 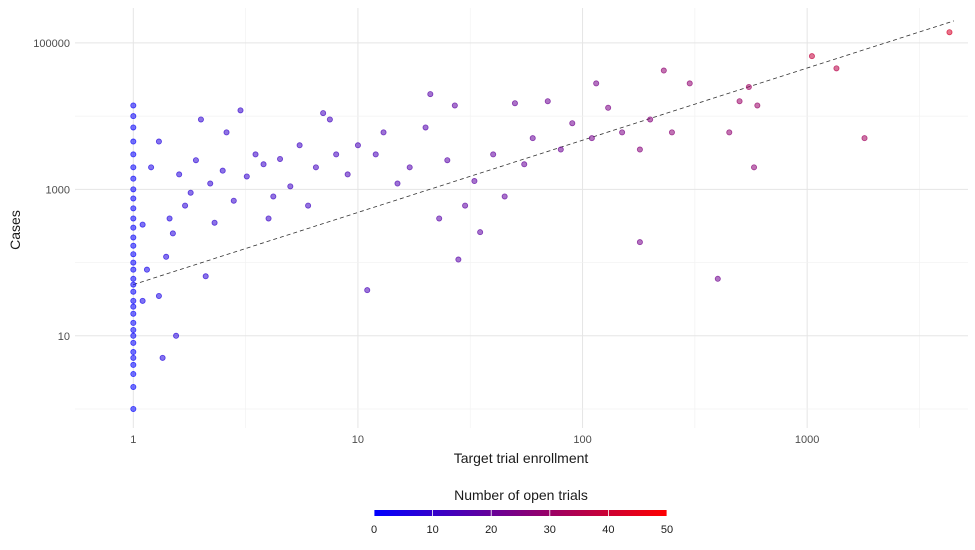 I want to click on color-legend: Number of open trials 0 10 20 30 40 50, so click(x=522, y=511).